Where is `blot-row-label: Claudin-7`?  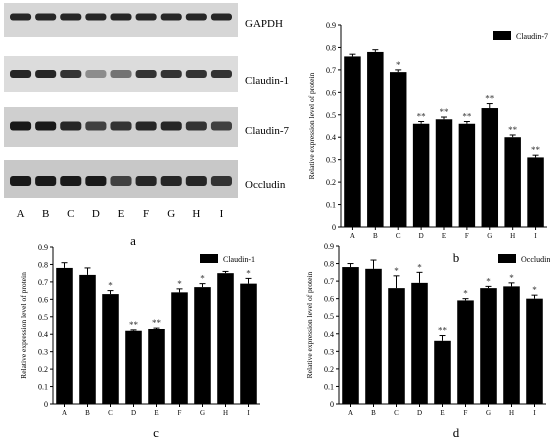 blot-row-label: Claudin-7 is located at coordinates (267, 131).